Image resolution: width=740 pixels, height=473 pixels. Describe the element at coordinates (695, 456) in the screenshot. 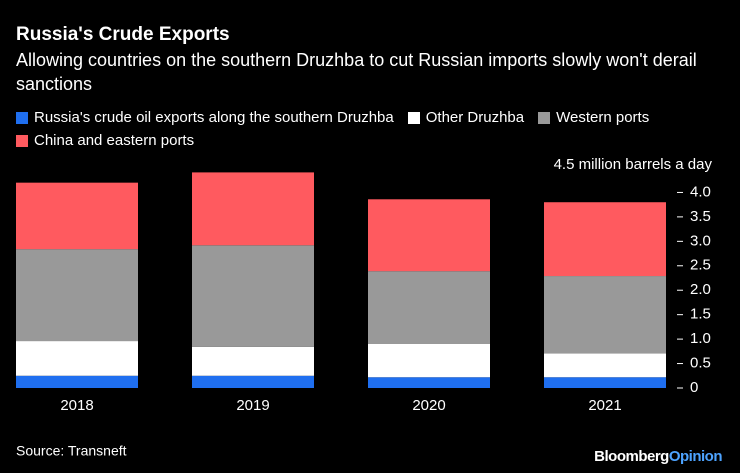

I see `brand-suffix: Opinion` at that location.